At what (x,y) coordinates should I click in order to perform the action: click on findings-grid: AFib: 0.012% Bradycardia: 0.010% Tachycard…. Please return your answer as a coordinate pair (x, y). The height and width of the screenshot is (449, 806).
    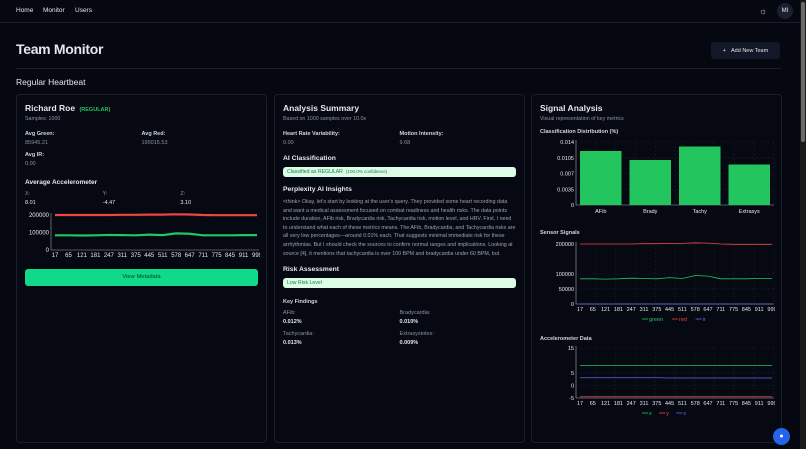
    Looking at the image, I should click on (399, 328).